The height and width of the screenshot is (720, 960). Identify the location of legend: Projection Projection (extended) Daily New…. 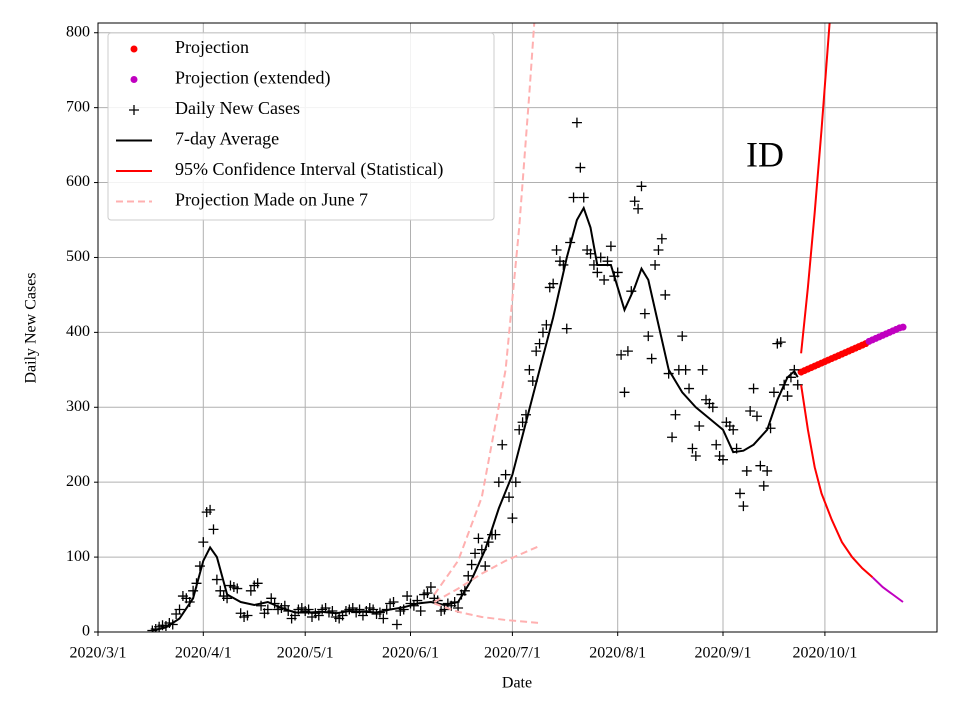
(301, 126).